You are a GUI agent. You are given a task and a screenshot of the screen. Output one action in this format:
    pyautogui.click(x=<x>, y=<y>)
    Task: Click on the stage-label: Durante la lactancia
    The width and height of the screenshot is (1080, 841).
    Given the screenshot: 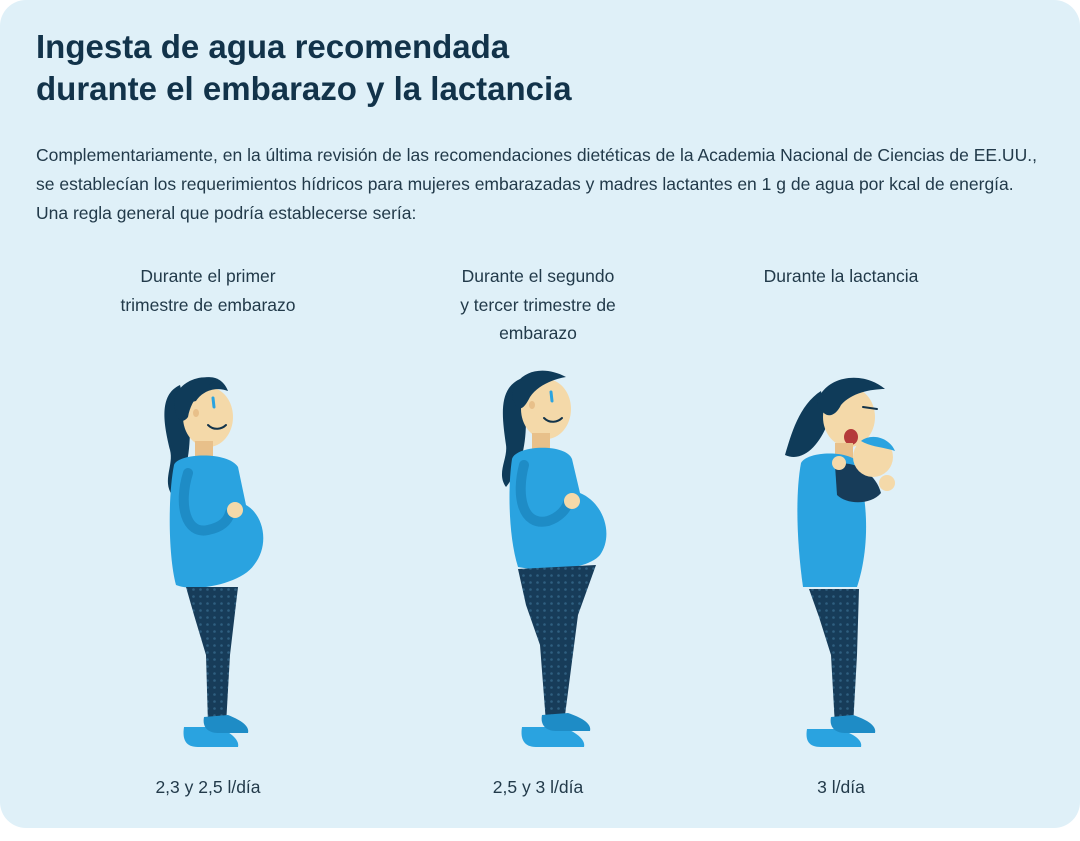 What is the action you would take?
    pyautogui.click(x=841, y=276)
    